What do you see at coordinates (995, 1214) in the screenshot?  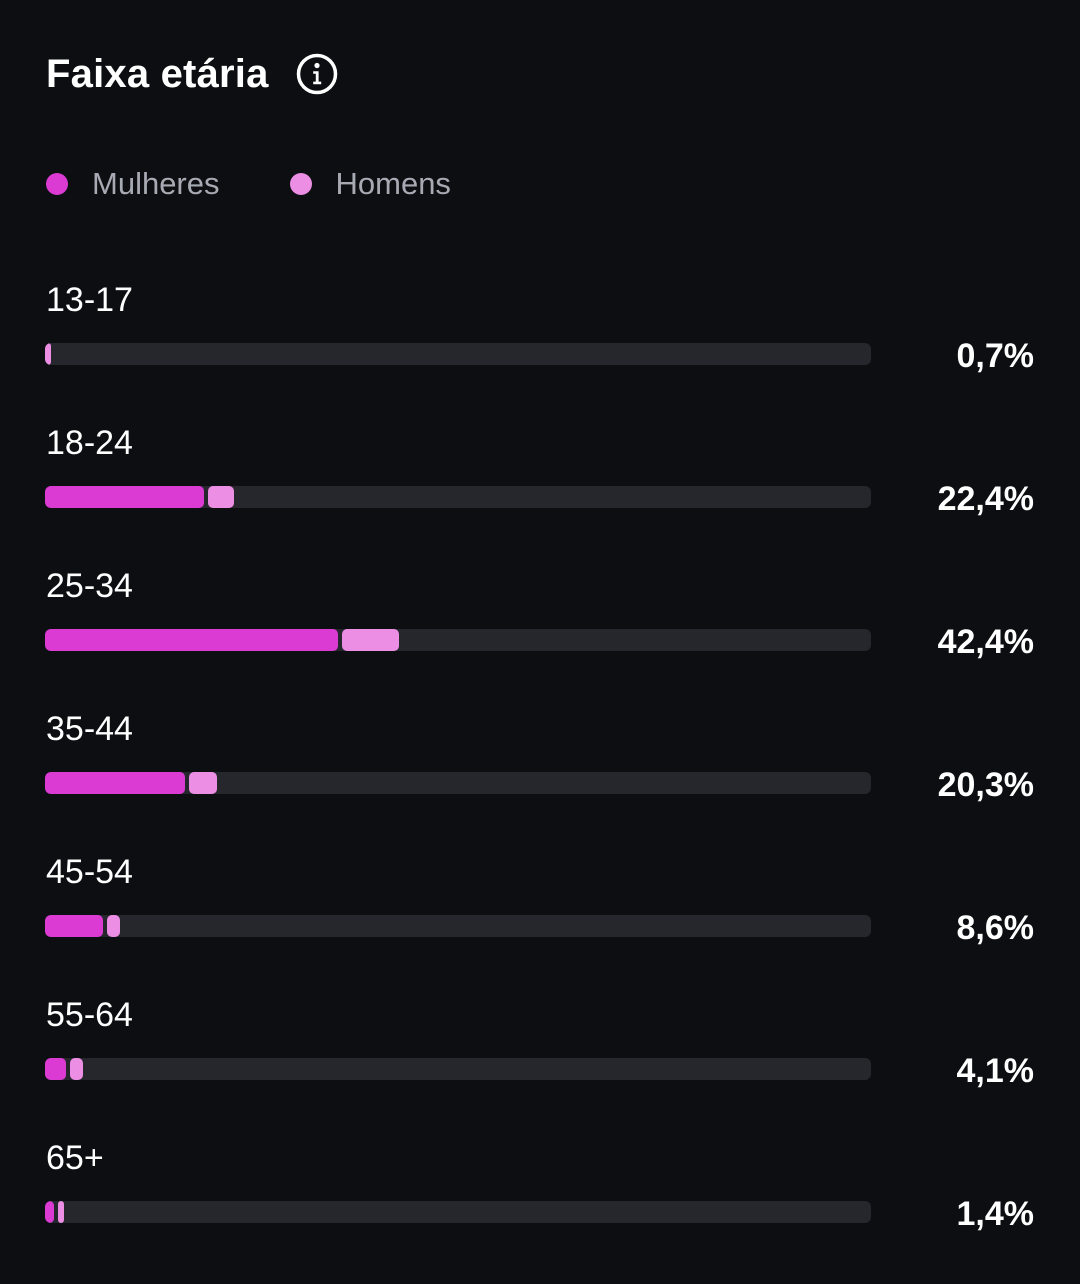 I see `age-percentage: 1,4%` at bounding box center [995, 1214].